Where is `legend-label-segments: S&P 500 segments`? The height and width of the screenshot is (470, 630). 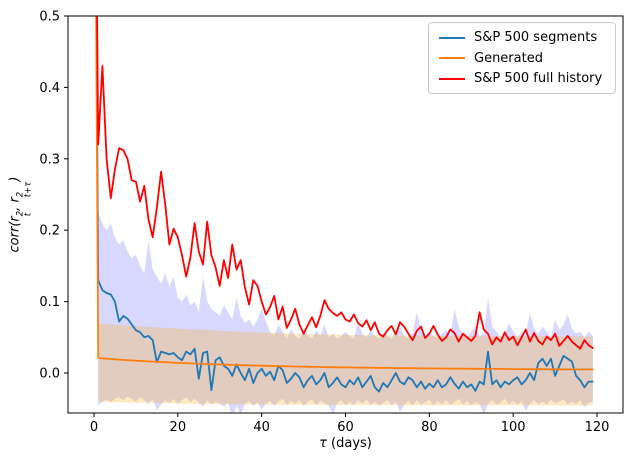
legend-label-segments: S&P 500 segments is located at coordinates (536, 37).